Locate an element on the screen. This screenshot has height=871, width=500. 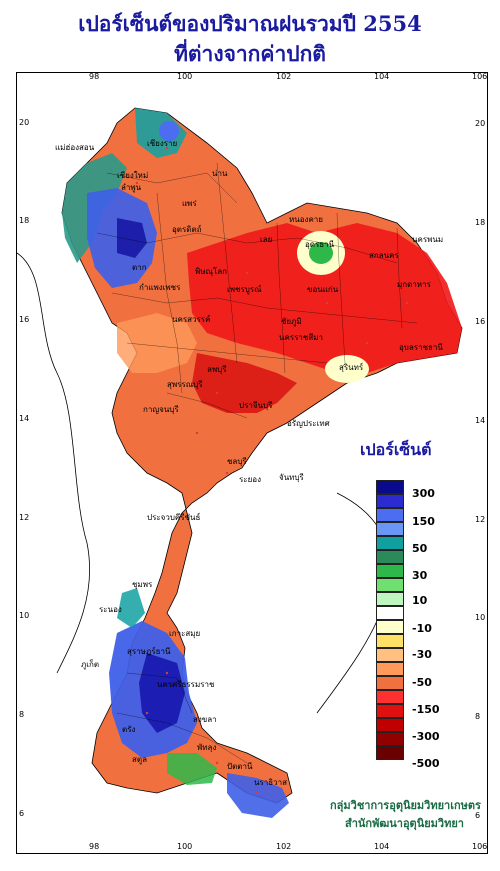
legend-label-30: 30 is located at coordinates (420, 575).